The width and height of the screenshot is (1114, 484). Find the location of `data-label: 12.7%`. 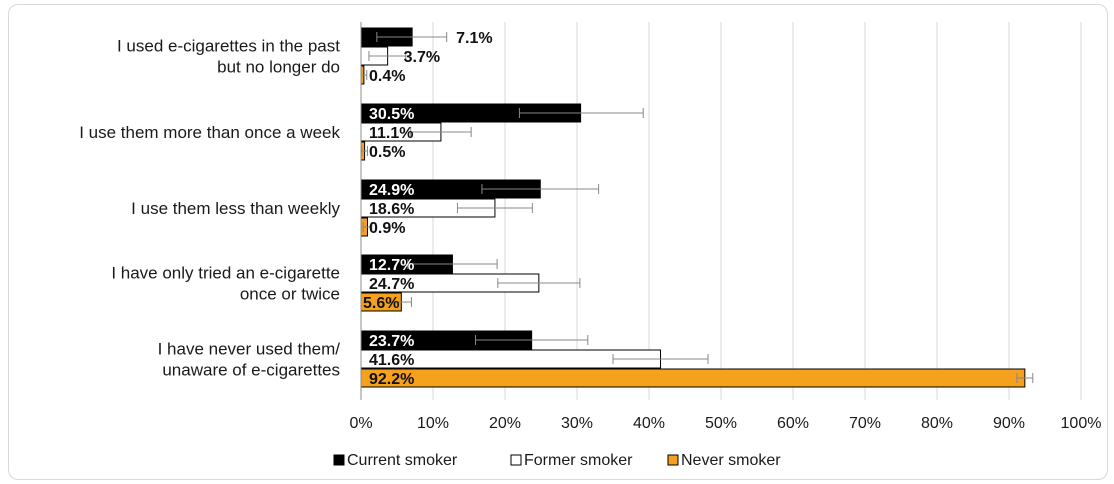

data-label: 12.7% is located at coordinates (391, 265).